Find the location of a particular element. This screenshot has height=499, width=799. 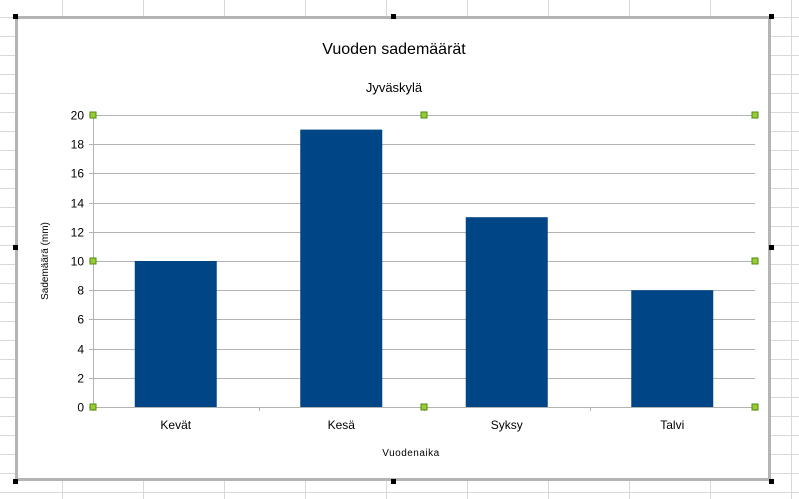

x-axis-title: Vuodenaika is located at coordinates (410, 453).